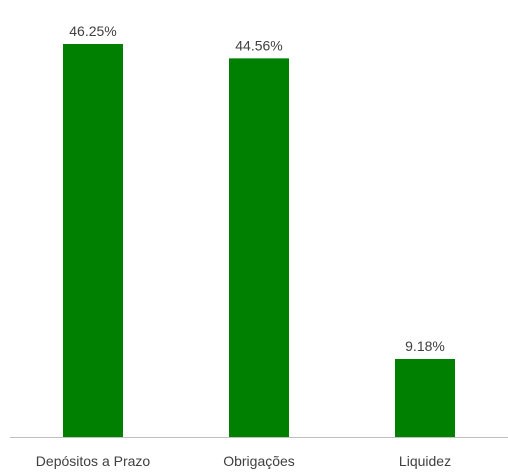  What do you see at coordinates (425, 397) in the screenshot?
I see `bar-liquidez` at bounding box center [425, 397].